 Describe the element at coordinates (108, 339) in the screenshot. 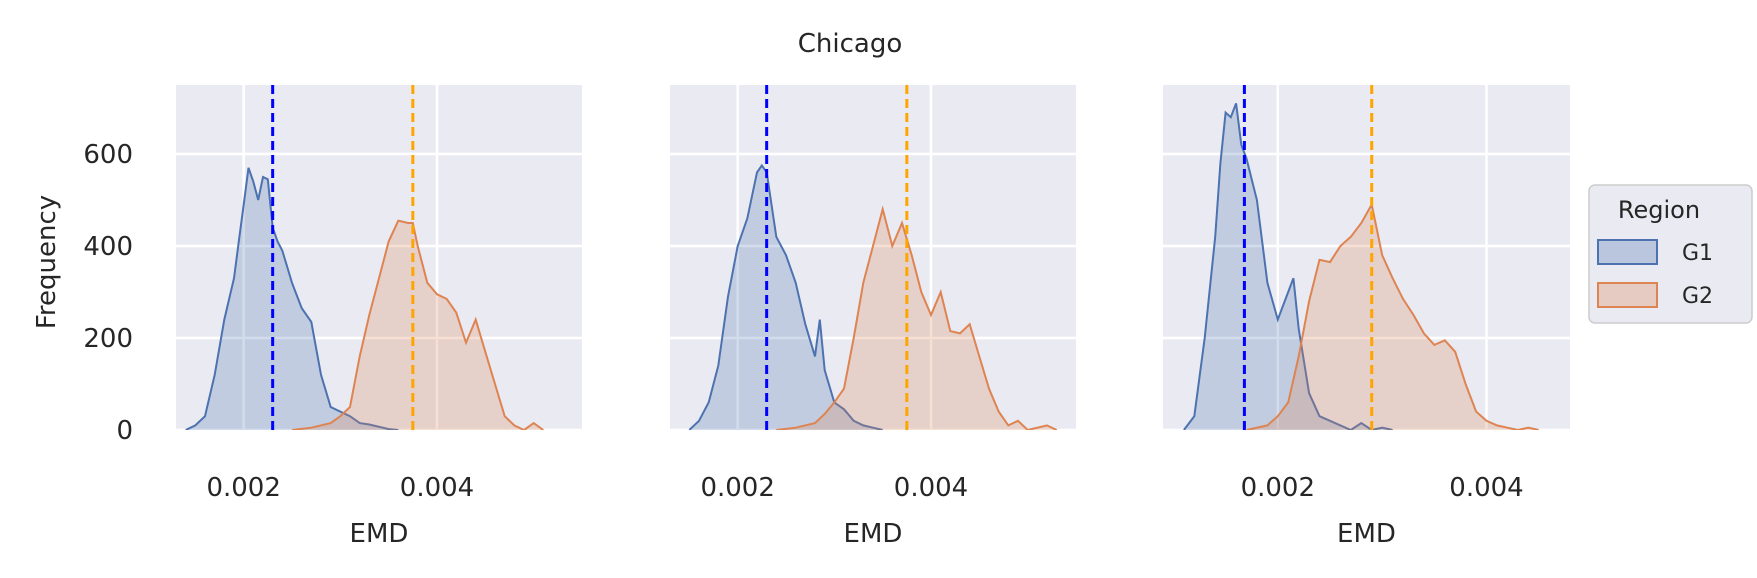

I see `y-tick-label: 200` at that location.